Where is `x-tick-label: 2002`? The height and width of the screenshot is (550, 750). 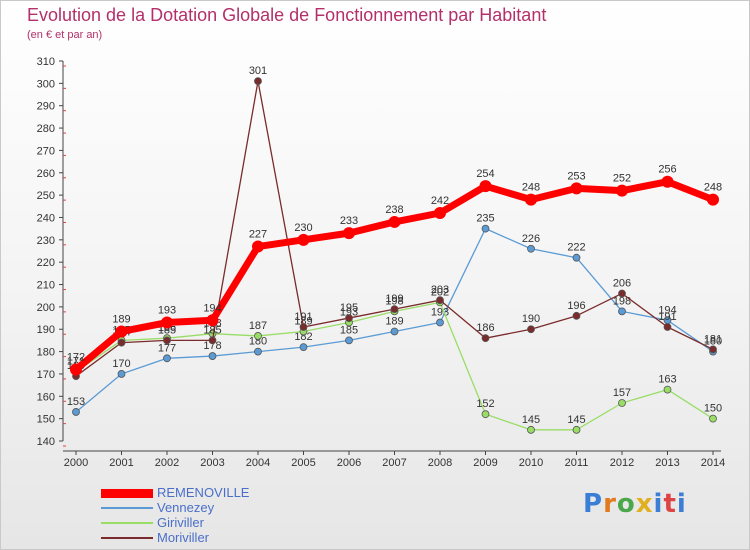
x-tick-label: 2002 is located at coordinates (167, 463).